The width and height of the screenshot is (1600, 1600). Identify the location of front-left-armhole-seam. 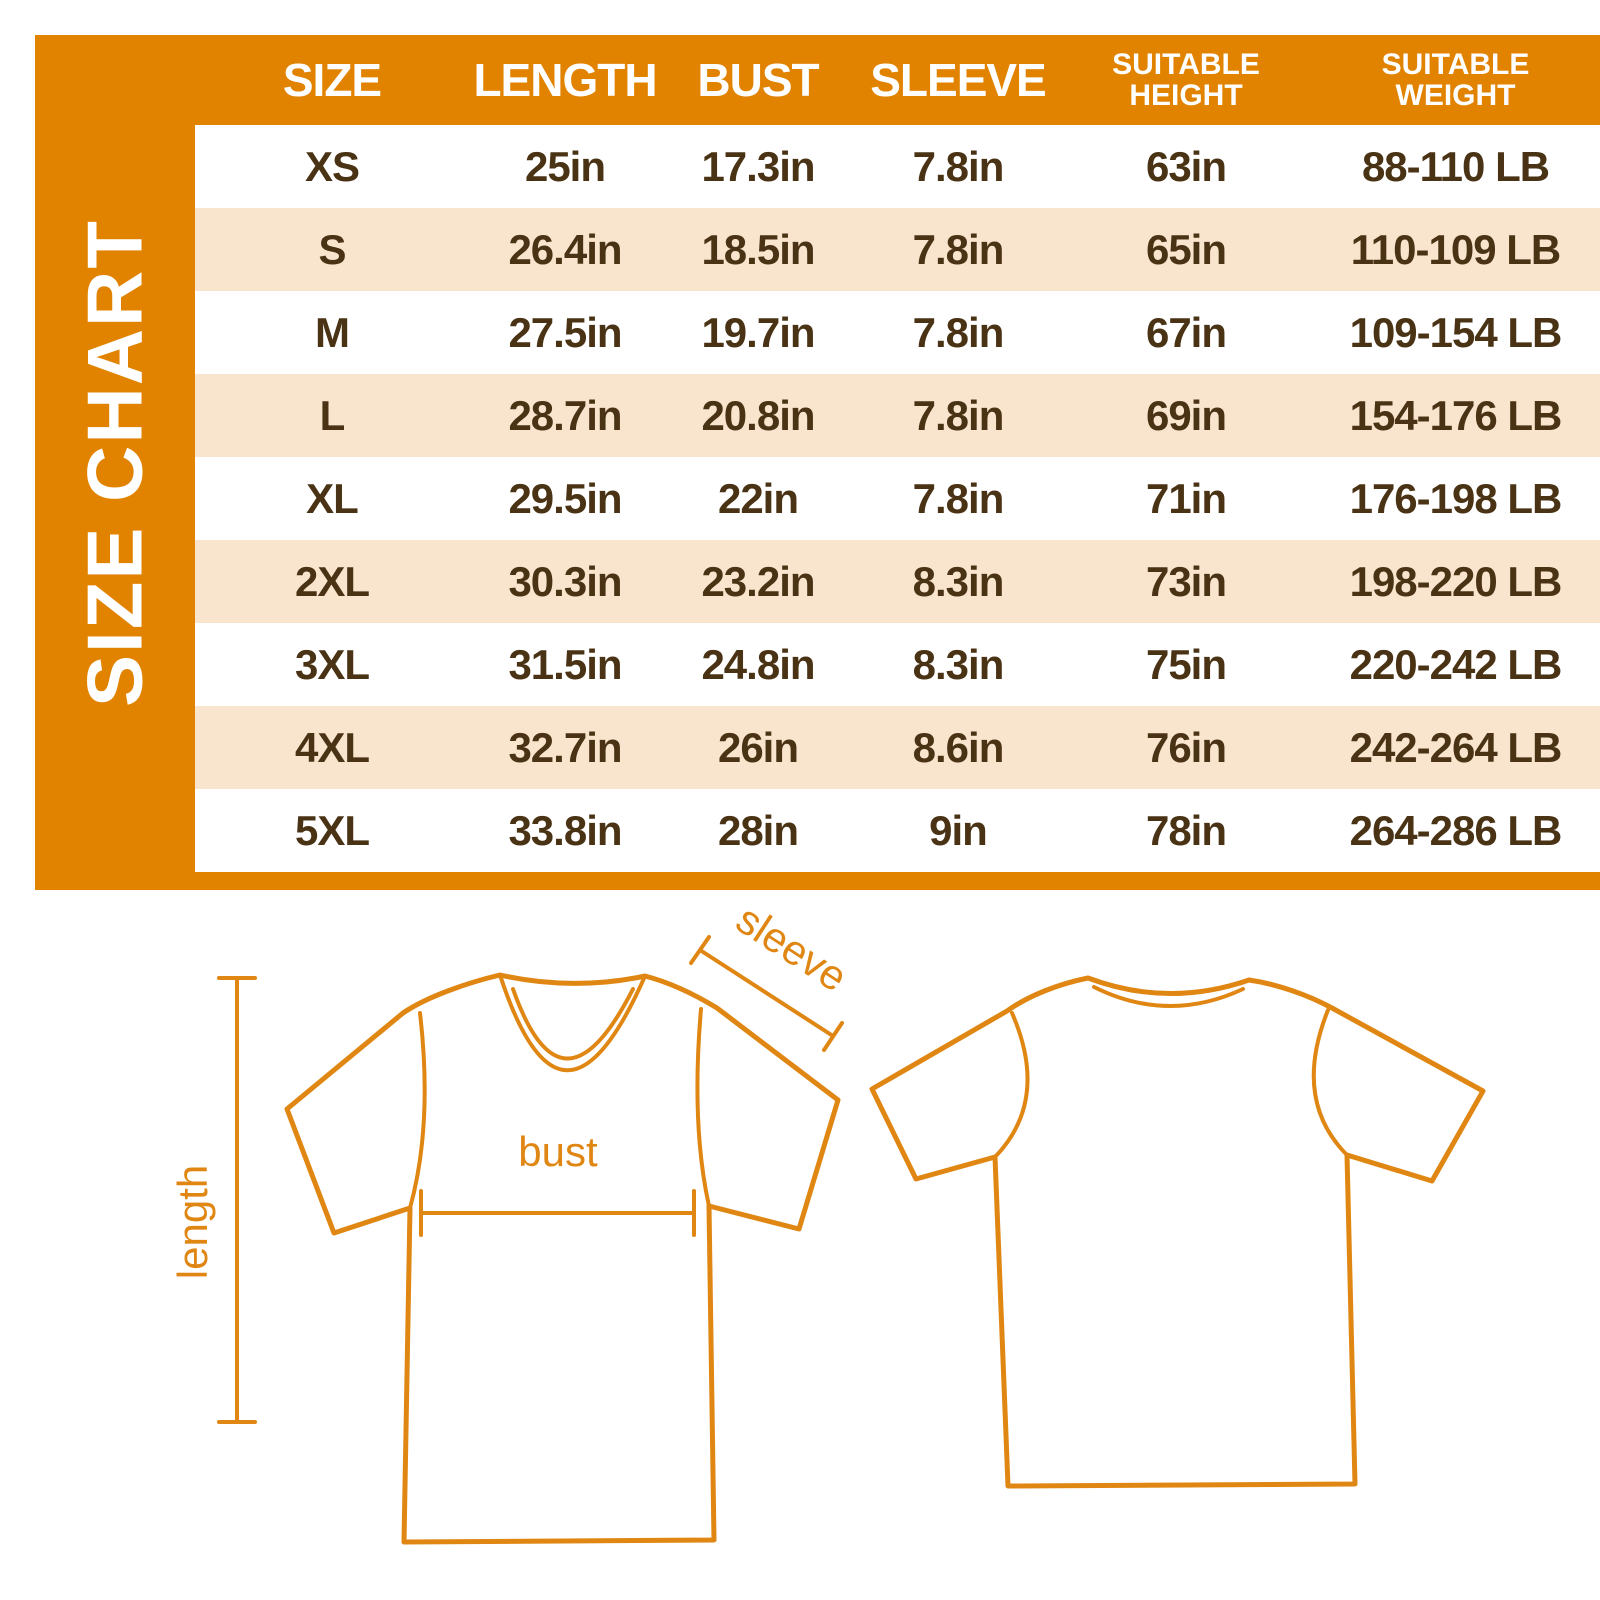
(417, 1110).